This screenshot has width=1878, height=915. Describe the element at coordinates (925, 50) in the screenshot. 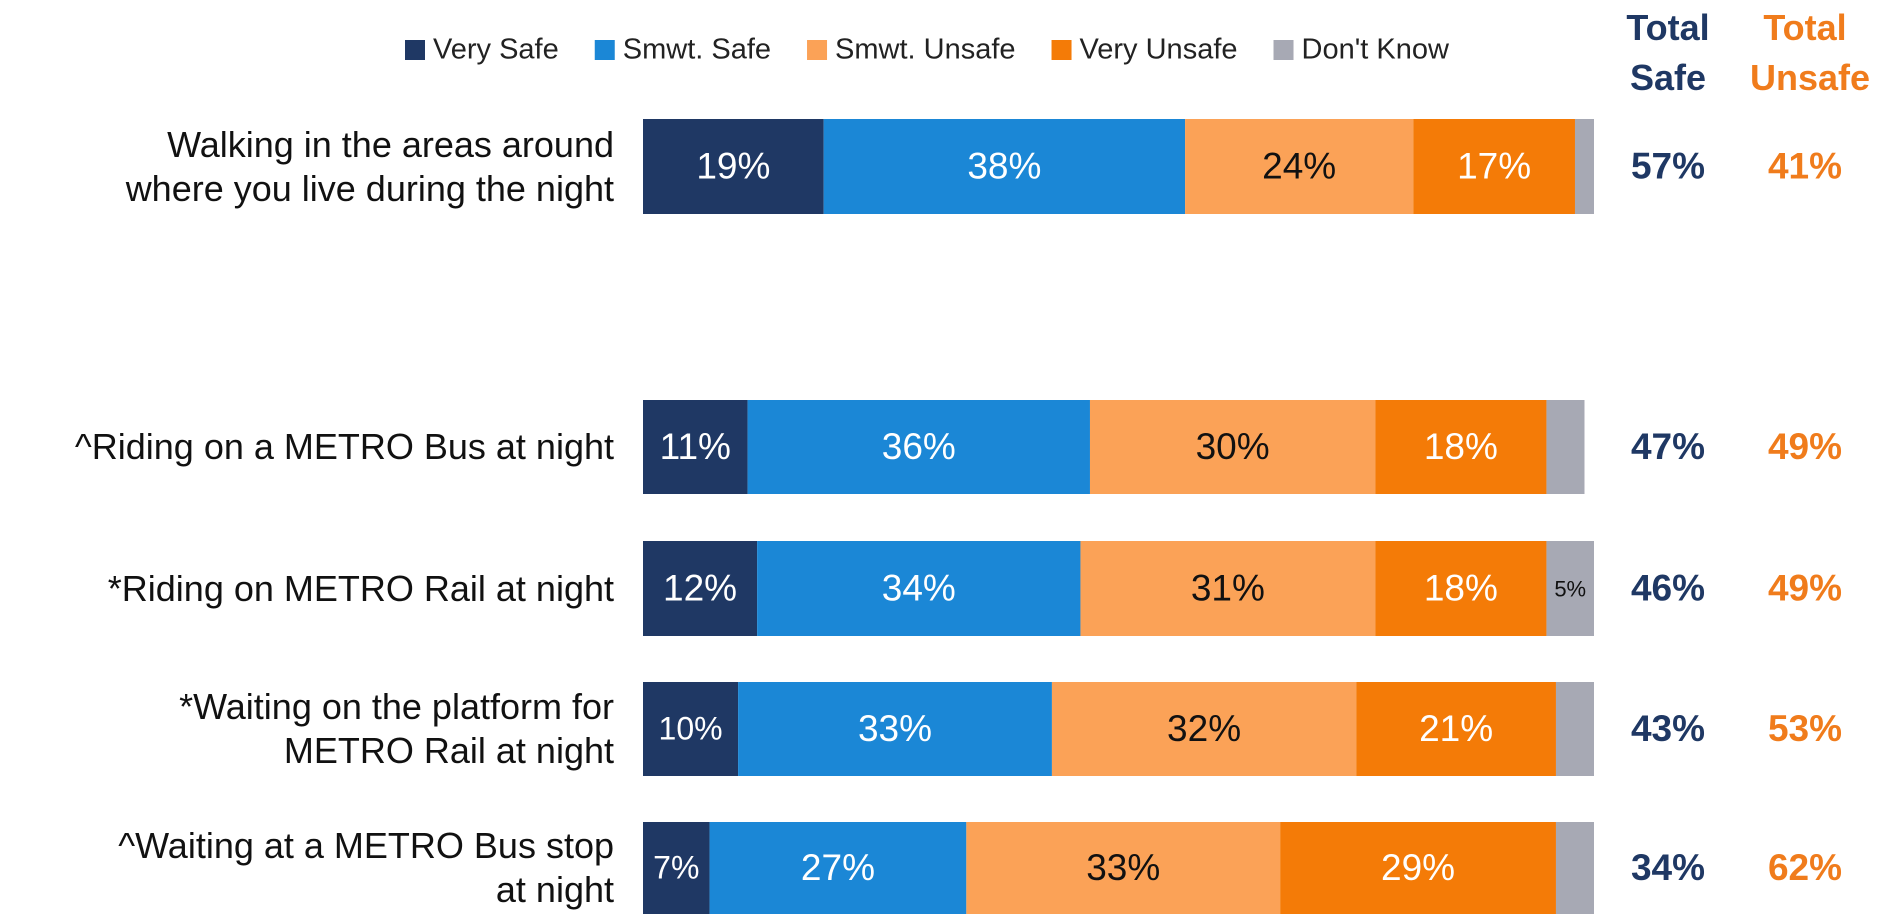

I see `legend-label: Smwt. Unsafe` at that location.